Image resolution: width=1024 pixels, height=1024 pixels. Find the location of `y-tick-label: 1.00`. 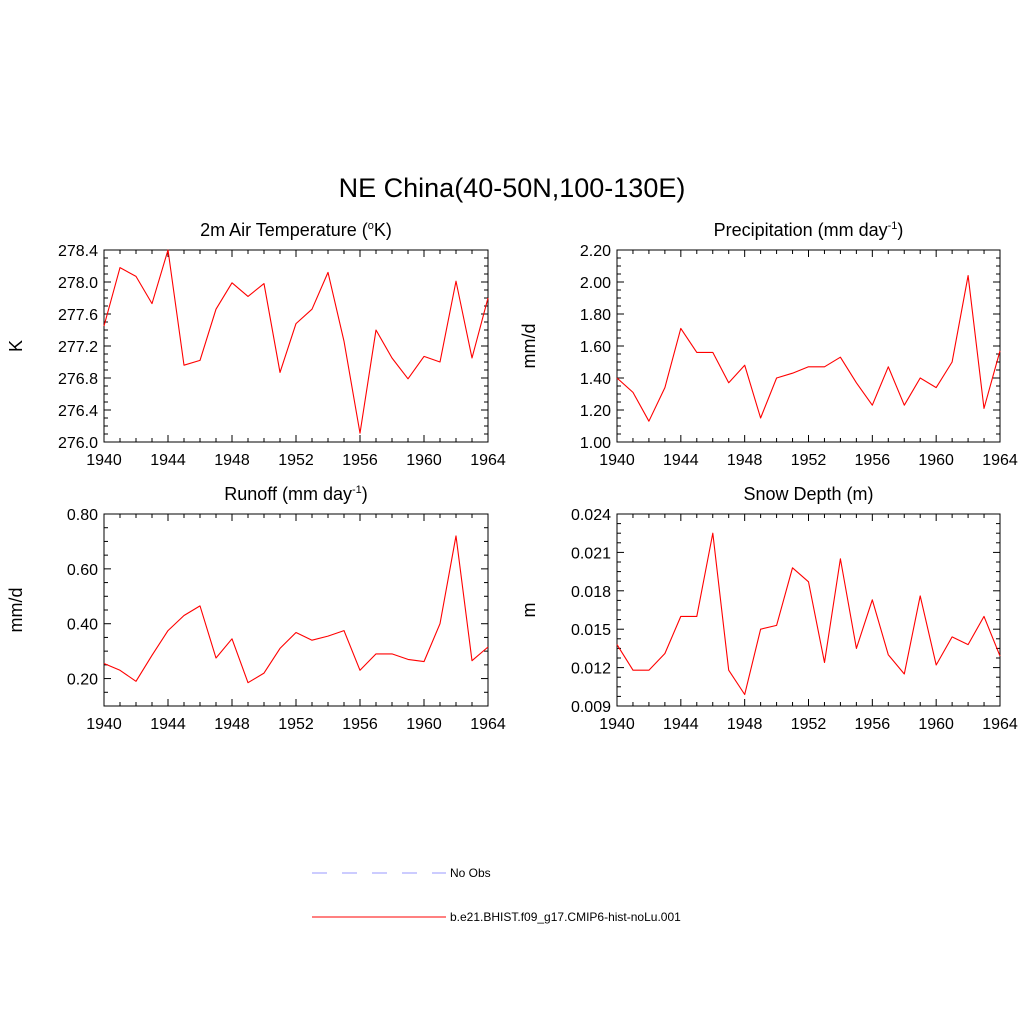

y-tick-label: 1.00 is located at coordinates (595, 443).